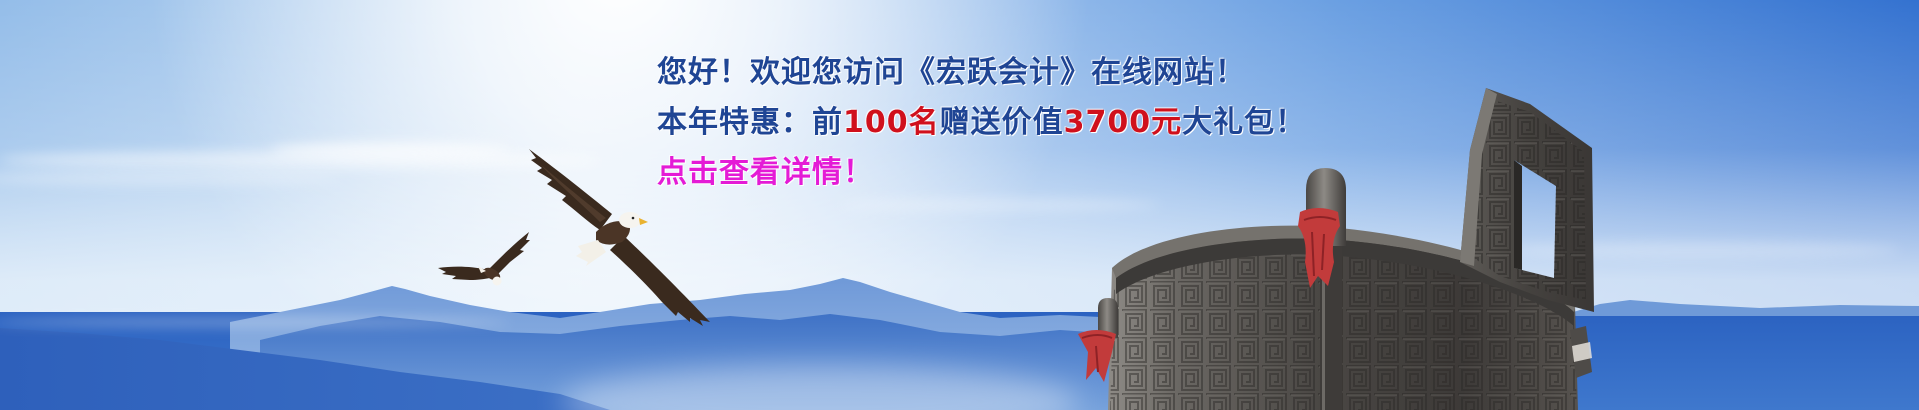 The width and height of the screenshot is (1919, 410). Describe the element at coordinates (951, 72) in the screenshot. I see `welcome-line: 您好！欢迎您访问《宏跃会计》在线网站！` at that location.